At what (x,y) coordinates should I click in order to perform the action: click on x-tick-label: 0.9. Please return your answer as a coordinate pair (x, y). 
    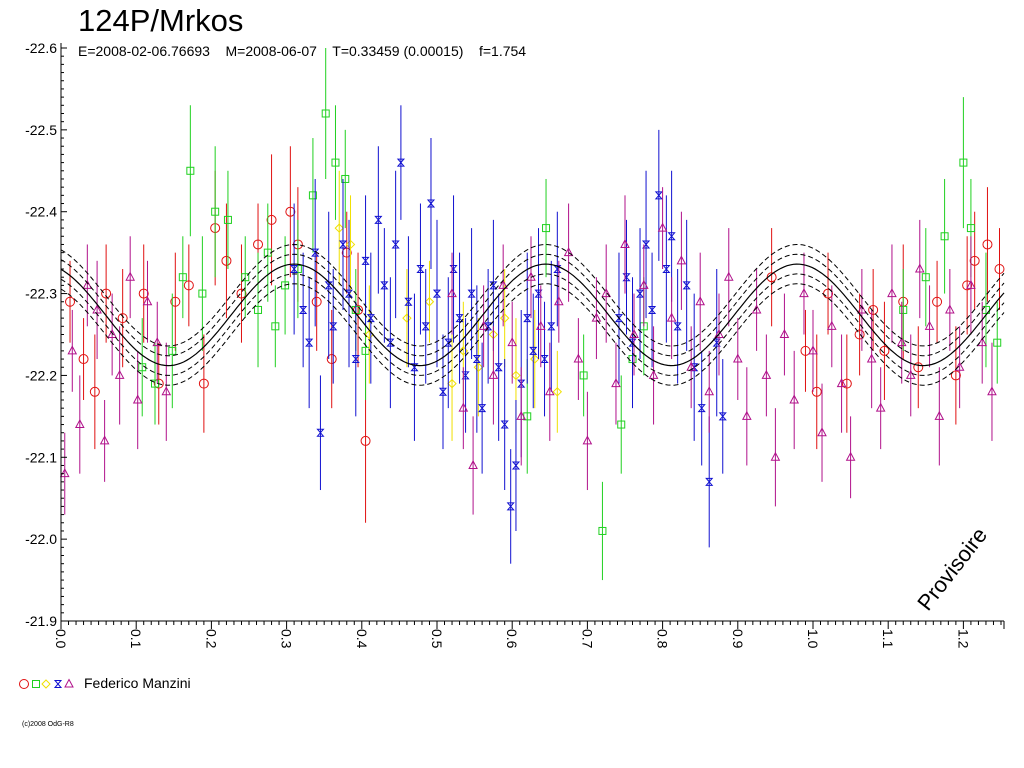
    Looking at the image, I should click on (738, 639).